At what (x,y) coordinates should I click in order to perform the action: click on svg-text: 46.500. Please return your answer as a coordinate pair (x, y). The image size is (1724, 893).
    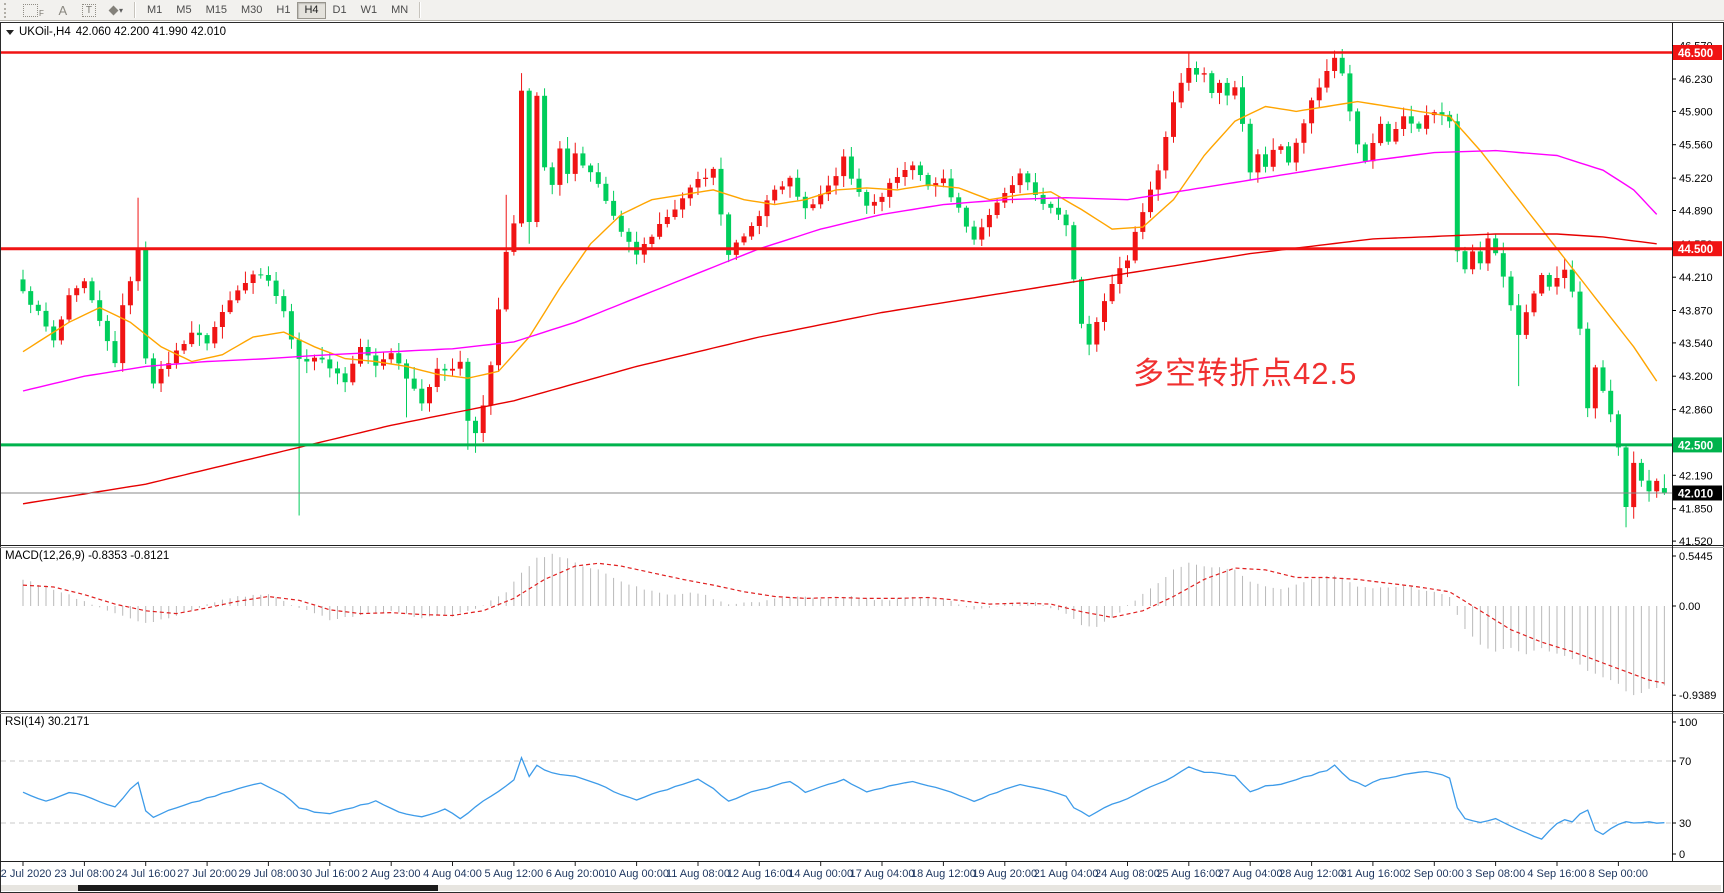
    Looking at the image, I should click on (1695, 54).